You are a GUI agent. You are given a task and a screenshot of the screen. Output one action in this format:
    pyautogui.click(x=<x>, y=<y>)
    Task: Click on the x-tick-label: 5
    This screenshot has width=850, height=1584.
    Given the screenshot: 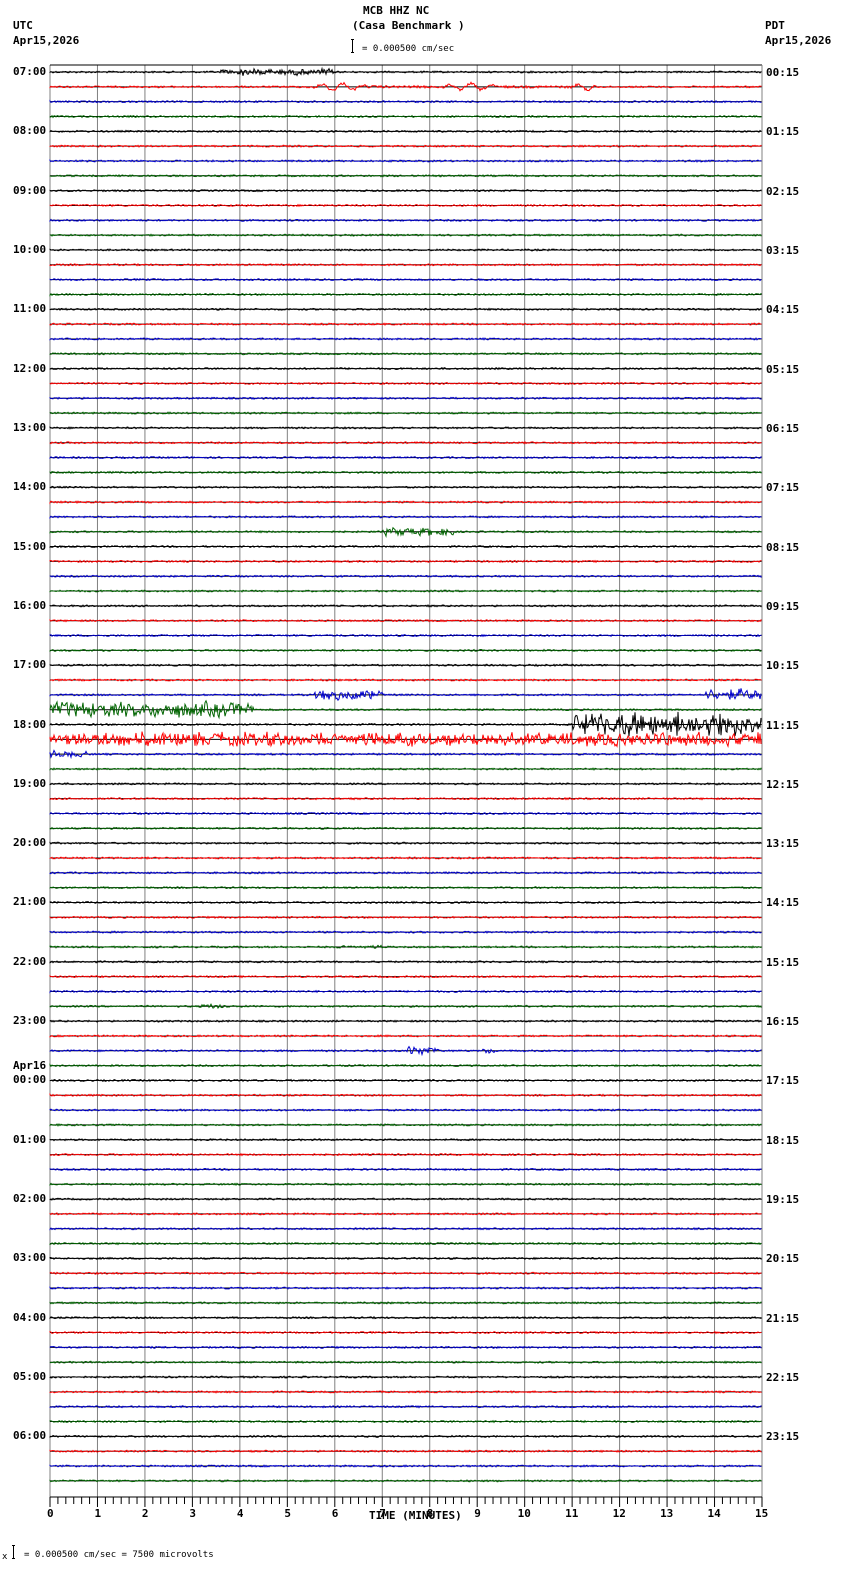 What is the action you would take?
    pyautogui.click(x=287, y=1513)
    